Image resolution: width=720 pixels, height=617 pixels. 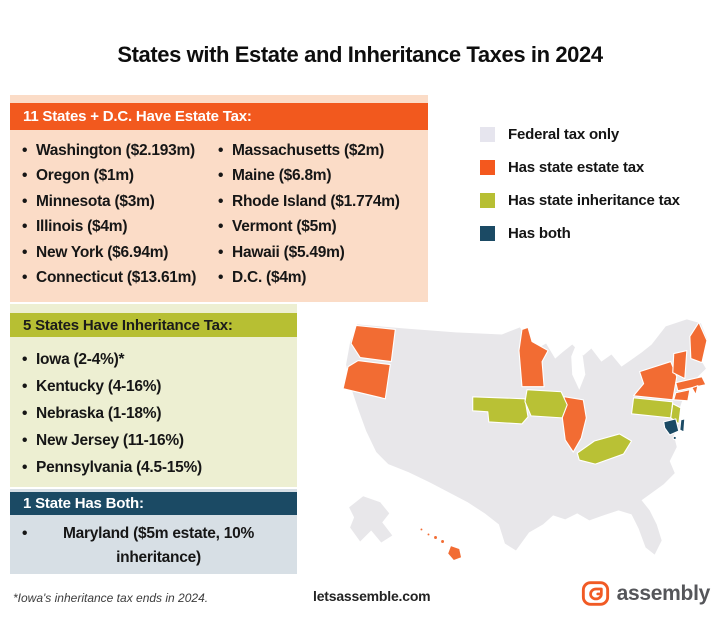 I want to click on list-item-label: Massachusetts ($2m), so click(x=308, y=150).